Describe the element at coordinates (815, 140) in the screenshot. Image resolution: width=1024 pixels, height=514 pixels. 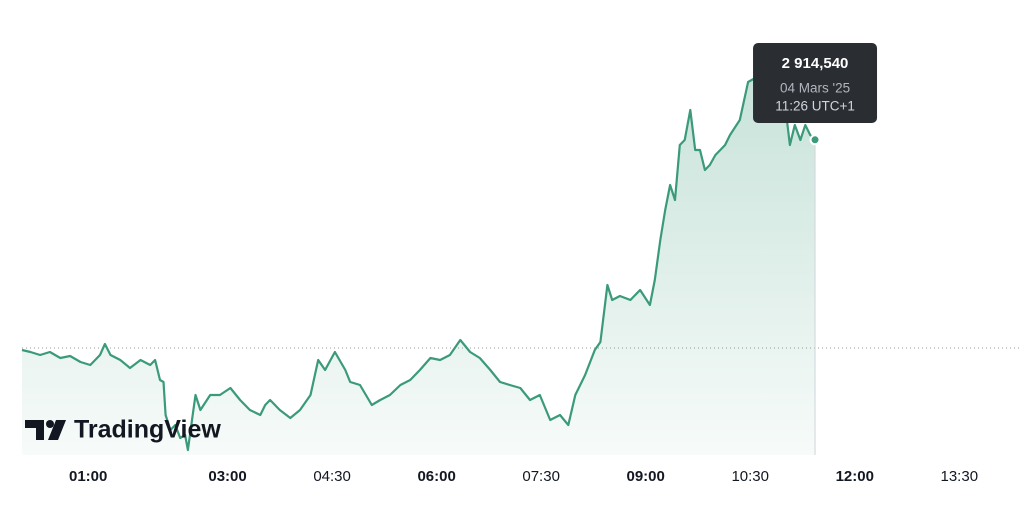
I see `last-point` at that location.